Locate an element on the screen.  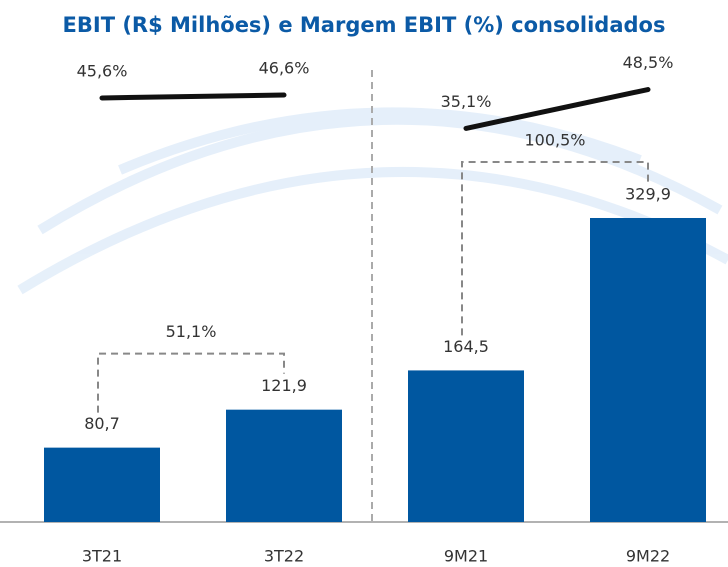
margin-label: 48,5% is located at coordinates (648, 62).